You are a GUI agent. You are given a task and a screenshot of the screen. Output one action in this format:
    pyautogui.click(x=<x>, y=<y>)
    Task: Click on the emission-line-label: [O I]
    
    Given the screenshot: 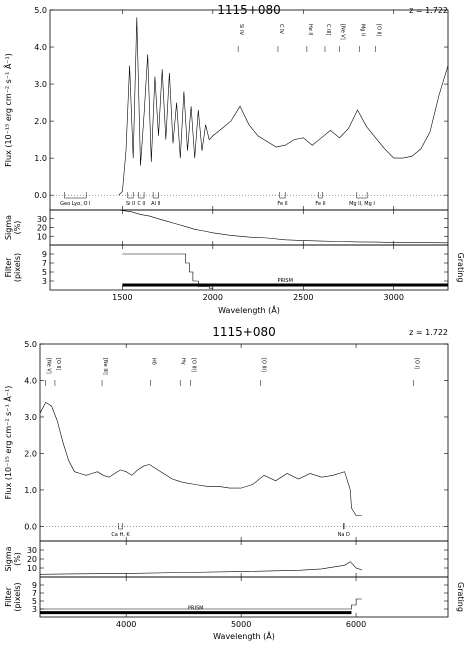 What is the action you would take?
    pyautogui.click(x=417, y=363)
    